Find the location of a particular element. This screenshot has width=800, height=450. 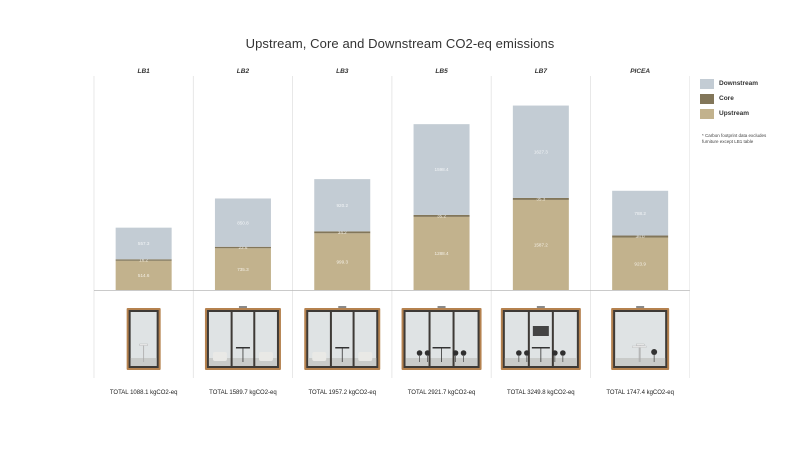

pod-stool-lb1 is located at coordinates (143, 344).